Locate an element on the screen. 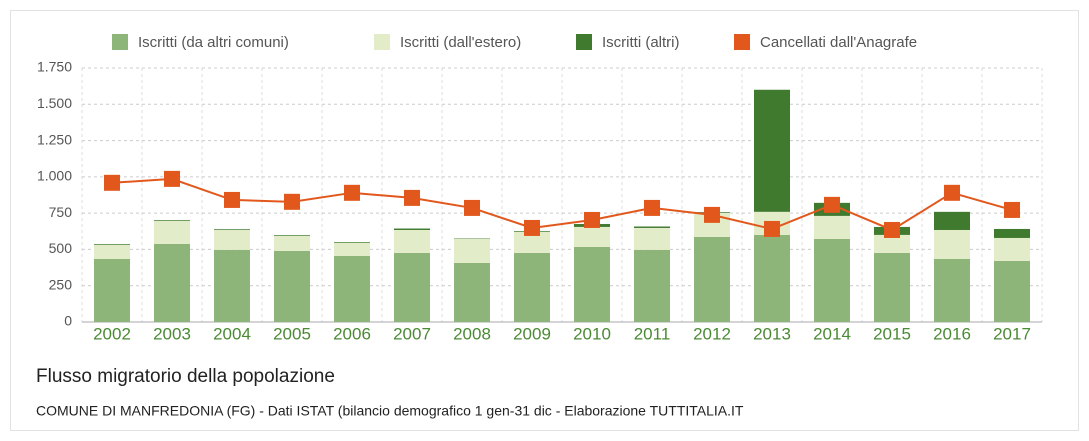  y-tick-label: 750 is located at coordinates (61, 212).